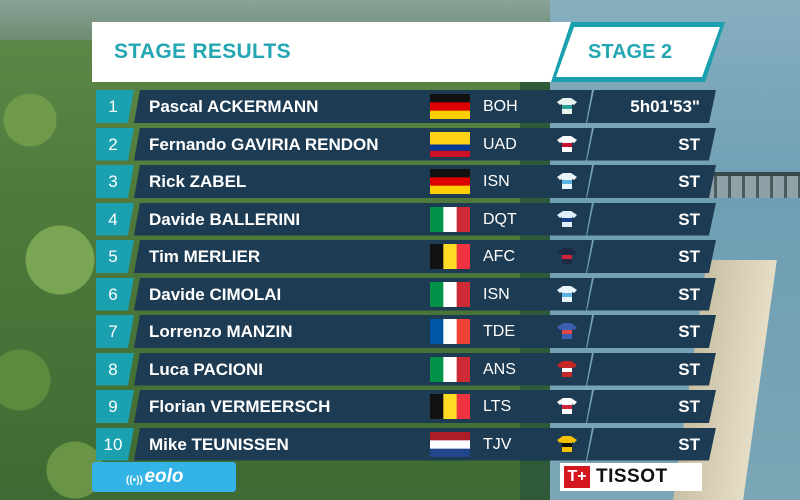 The width and height of the screenshot is (800, 500). I want to click on table-row: 10 Mike TEUNISSEN TJV ST, so click(406, 444).